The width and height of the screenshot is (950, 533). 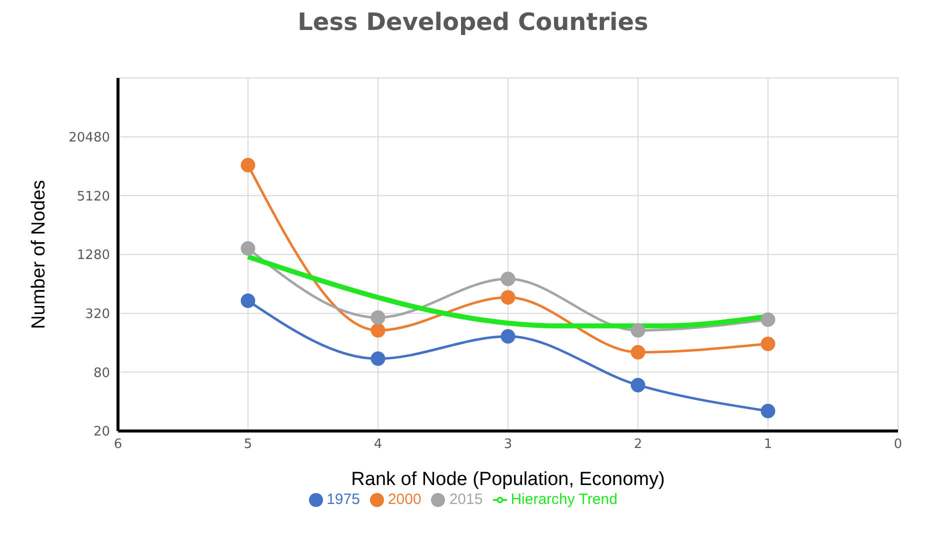 I want to click on legend-label: 2015, so click(x=466, y=499).